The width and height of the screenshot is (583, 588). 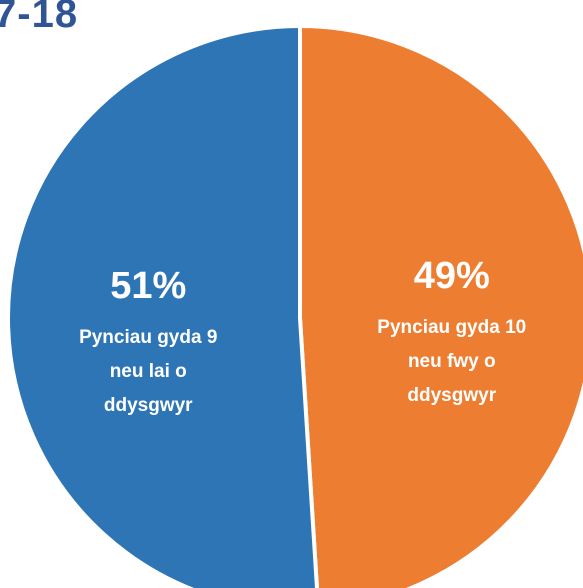 What do you see at coordinates (452, 361) in the screenshot?
I see `slice-category-label-0-line-1: neu fwy o` at bounding box center [452, 361].